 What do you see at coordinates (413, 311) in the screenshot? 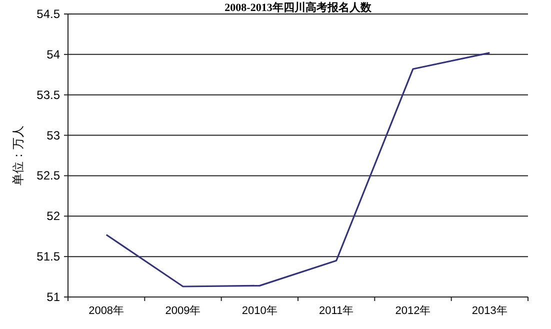
I see `x-tick-label: 2012年` at bounding box center [413, 311].